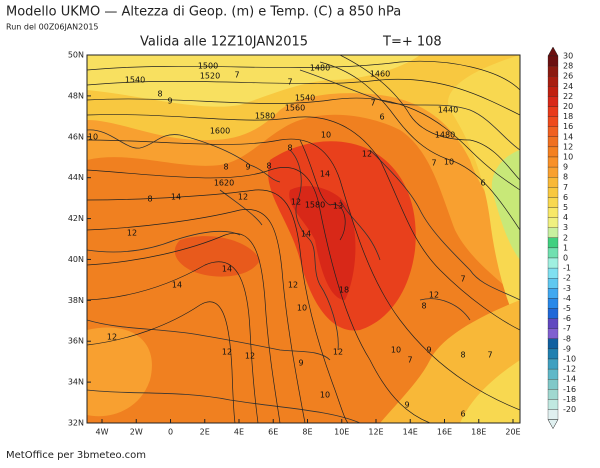 The image size is (600, 468). I want to click on contour-label: 1600, so click(220, 131).